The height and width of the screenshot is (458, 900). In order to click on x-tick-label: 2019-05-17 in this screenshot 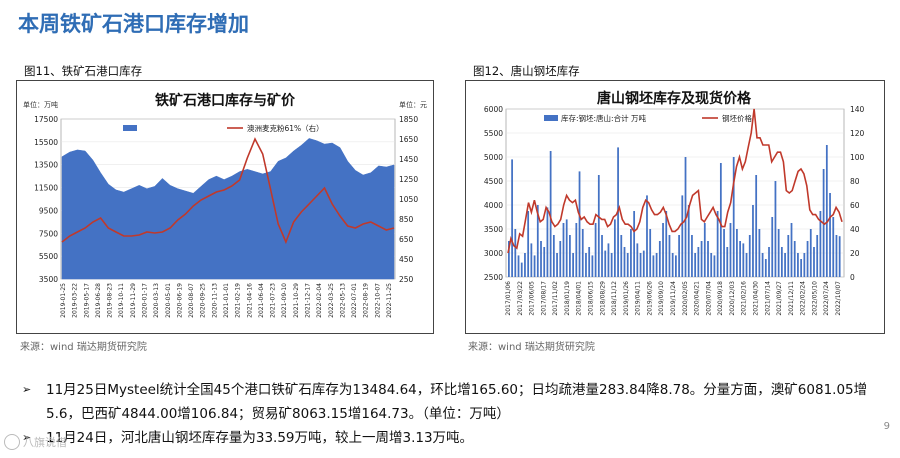, I will do `click(86, 300)`.